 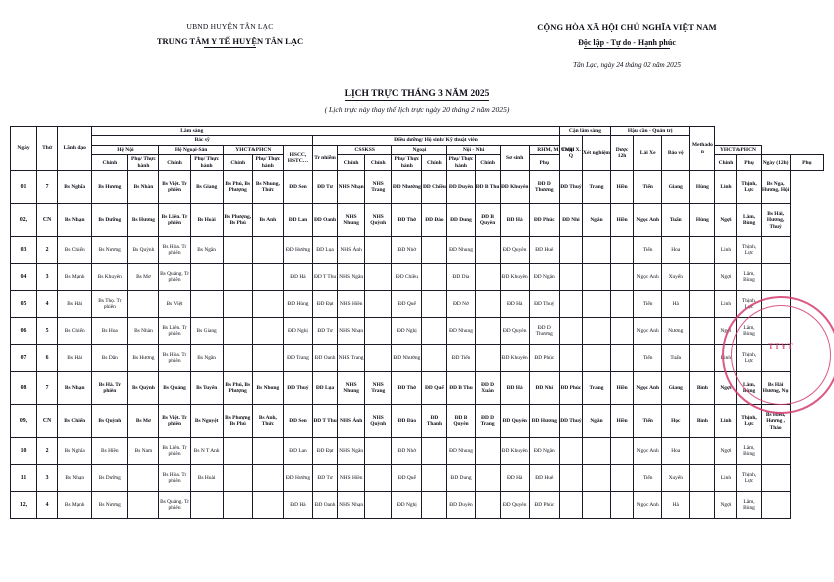 What do you see at coordinates (75, 304) in the screenshot?
I see `cell-duty: Bs Hải` at bounding box center [75, 304].